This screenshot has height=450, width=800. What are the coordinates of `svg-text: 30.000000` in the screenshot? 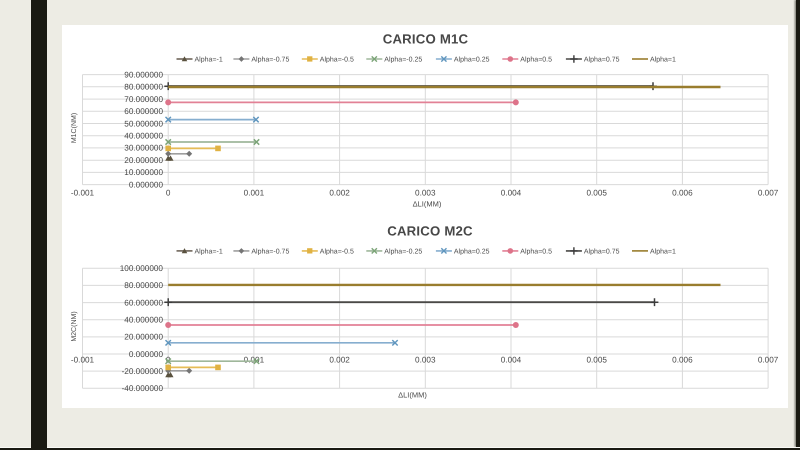 It's located at (143, 148).